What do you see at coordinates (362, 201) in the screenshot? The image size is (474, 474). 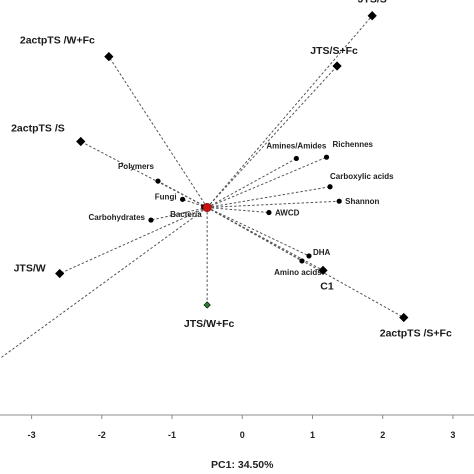 I see `variable-label: Shannon` at bounding box center [362, 201].